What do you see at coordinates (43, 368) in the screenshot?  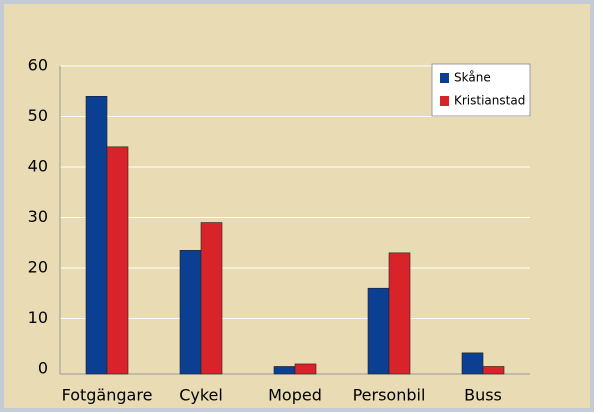 I see `y-tick-label: 0` at bounding box center [43, 368].